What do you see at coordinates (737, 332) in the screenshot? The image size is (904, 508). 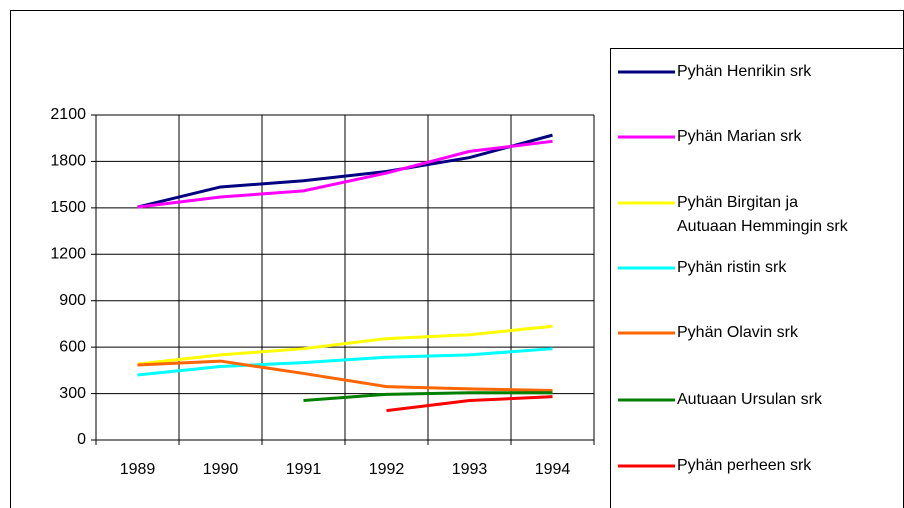 I see `legend-label: Pyhän Olavin srk` at bounding box center [737, 332].